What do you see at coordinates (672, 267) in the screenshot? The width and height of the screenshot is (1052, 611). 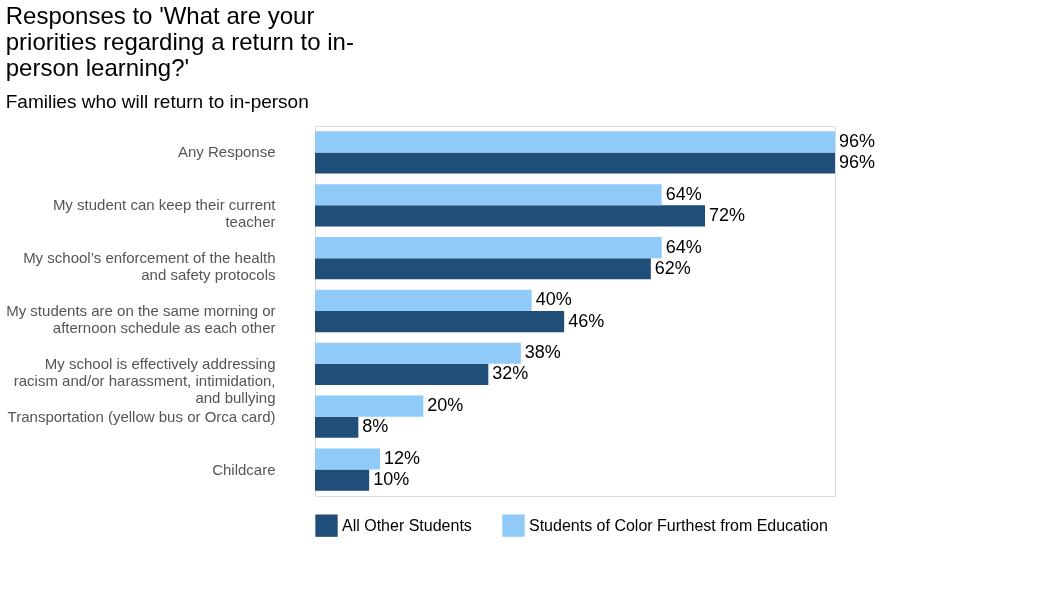 I see `data-label: 62%` at bounding box center [672, 267].